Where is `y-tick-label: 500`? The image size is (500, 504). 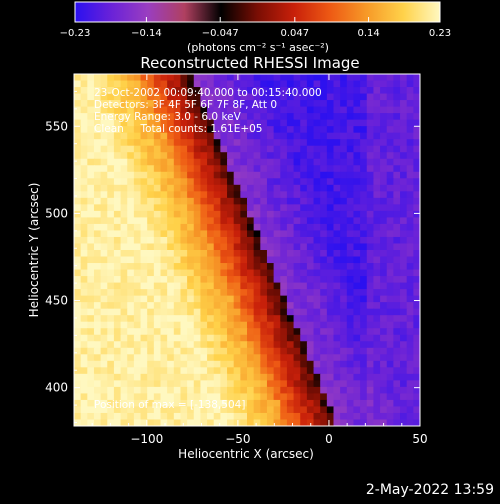
y-tick-label: 500 is located at coordinates (56, 213).